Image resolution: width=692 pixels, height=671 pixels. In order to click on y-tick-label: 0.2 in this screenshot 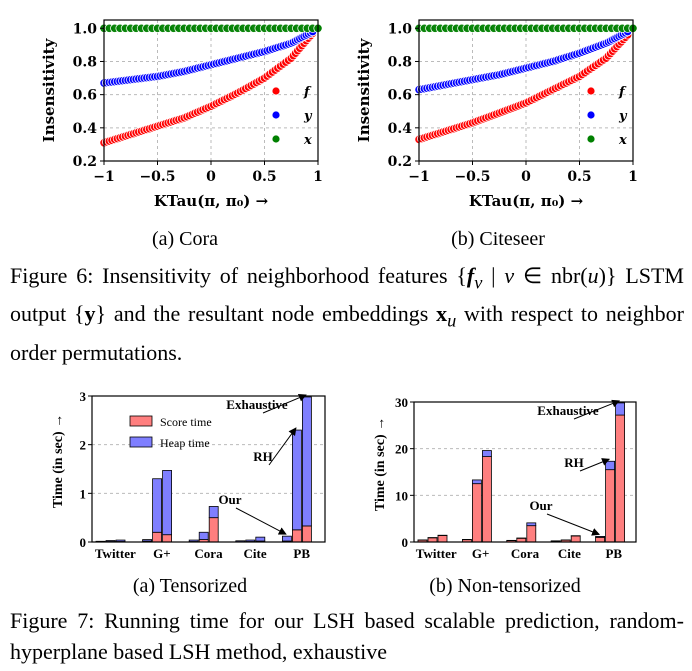, I will do `click(400, 162)`.